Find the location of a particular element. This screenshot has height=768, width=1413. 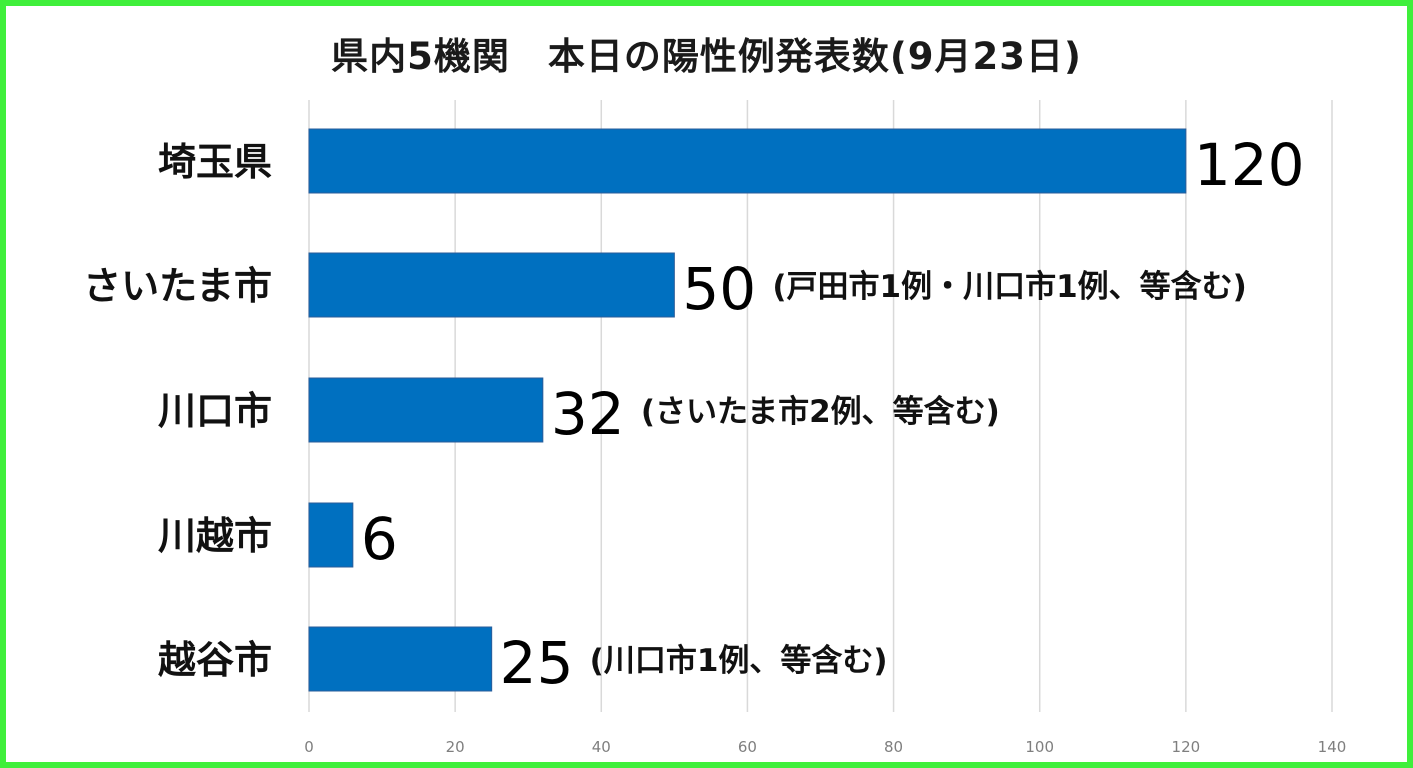

bar-annotation: (川口市1例、等含む) is located at coordinates (739, 661).